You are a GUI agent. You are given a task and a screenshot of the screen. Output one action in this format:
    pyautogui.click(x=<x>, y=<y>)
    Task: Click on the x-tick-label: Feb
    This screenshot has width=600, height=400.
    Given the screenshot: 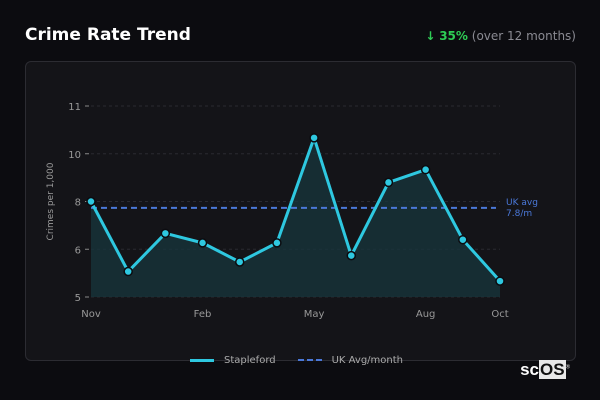 What is the action you would take?
    pyautogui.click(x=203, y=314)
    